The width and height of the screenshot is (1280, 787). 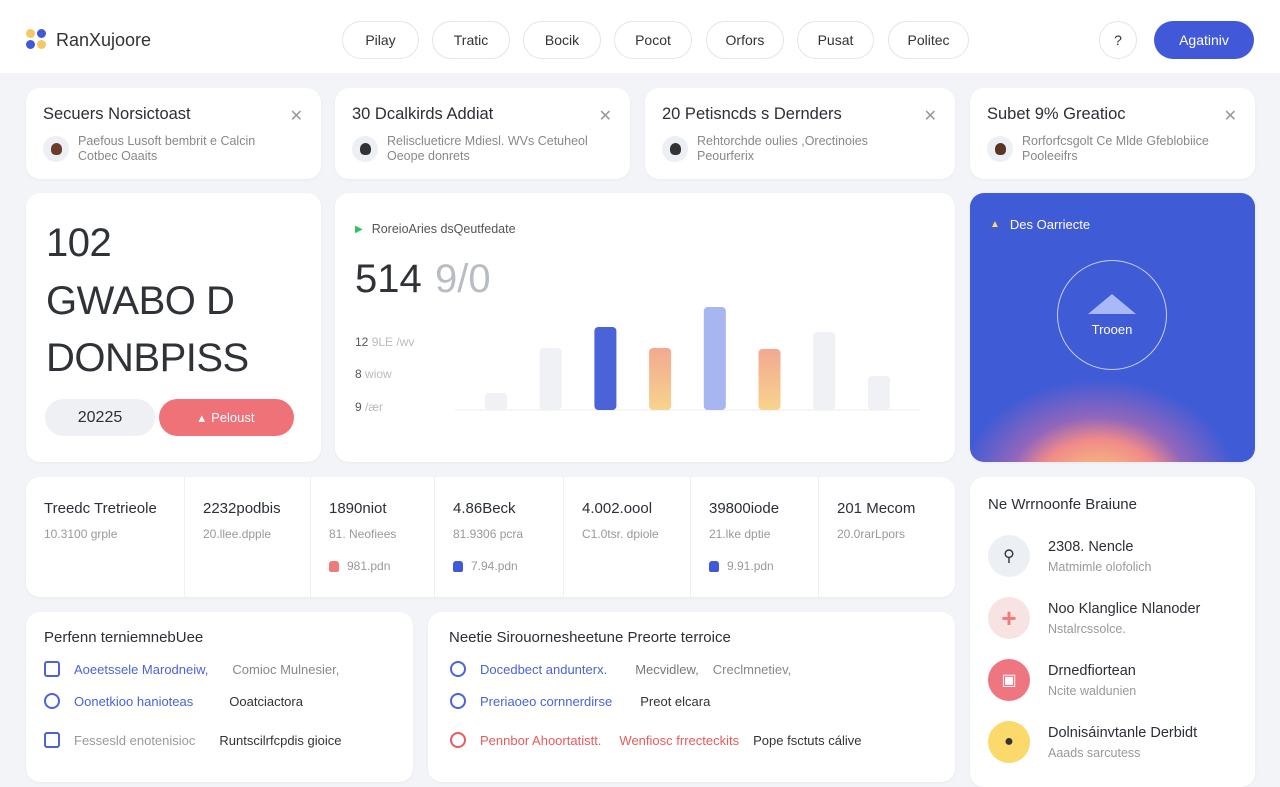 I want to click on stat-sub: 20.0rarLpors, so click(x=871, y=534).